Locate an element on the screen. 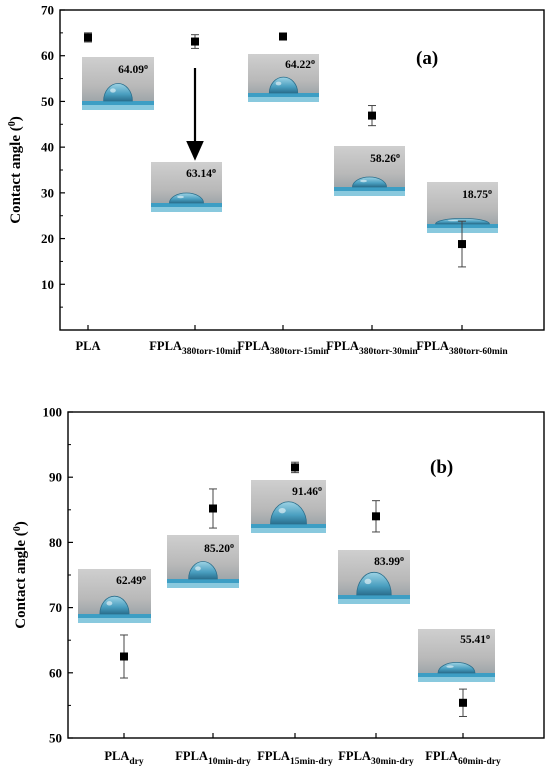 The height and width of the screenshot is (777, 550). droplet-inset-photo: 62.49o is located at coordinates (114, 596).